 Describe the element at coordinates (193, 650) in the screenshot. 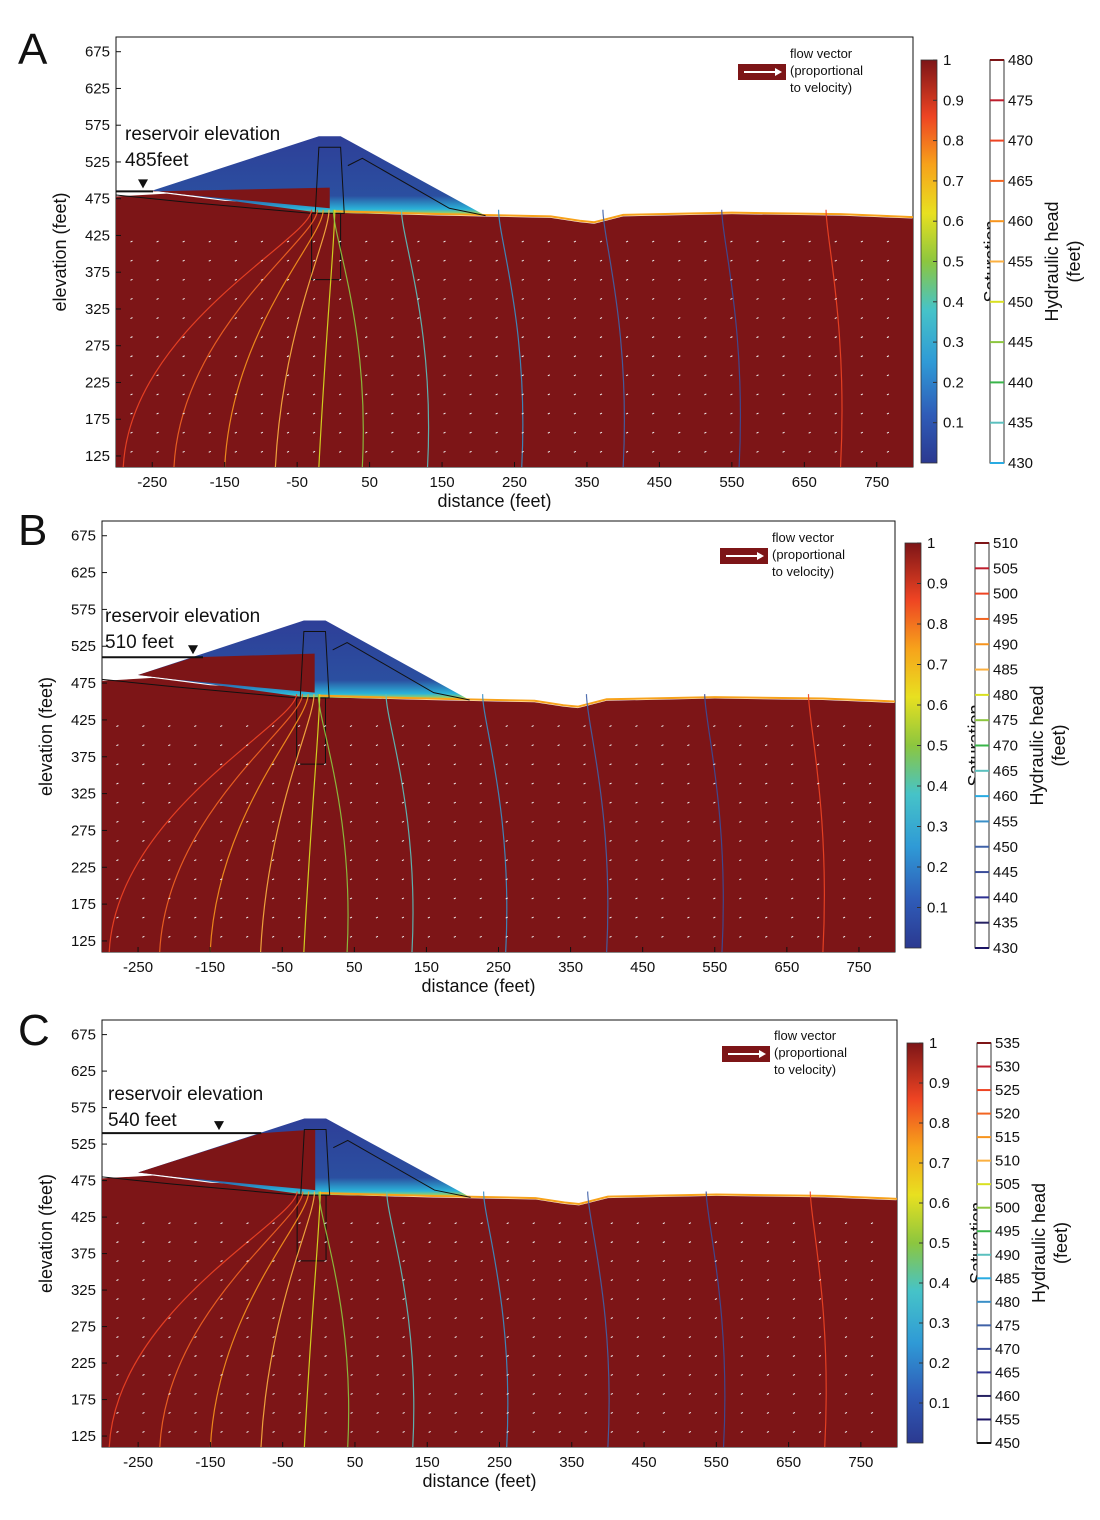

I see `reservoir-level-marker` at that location.